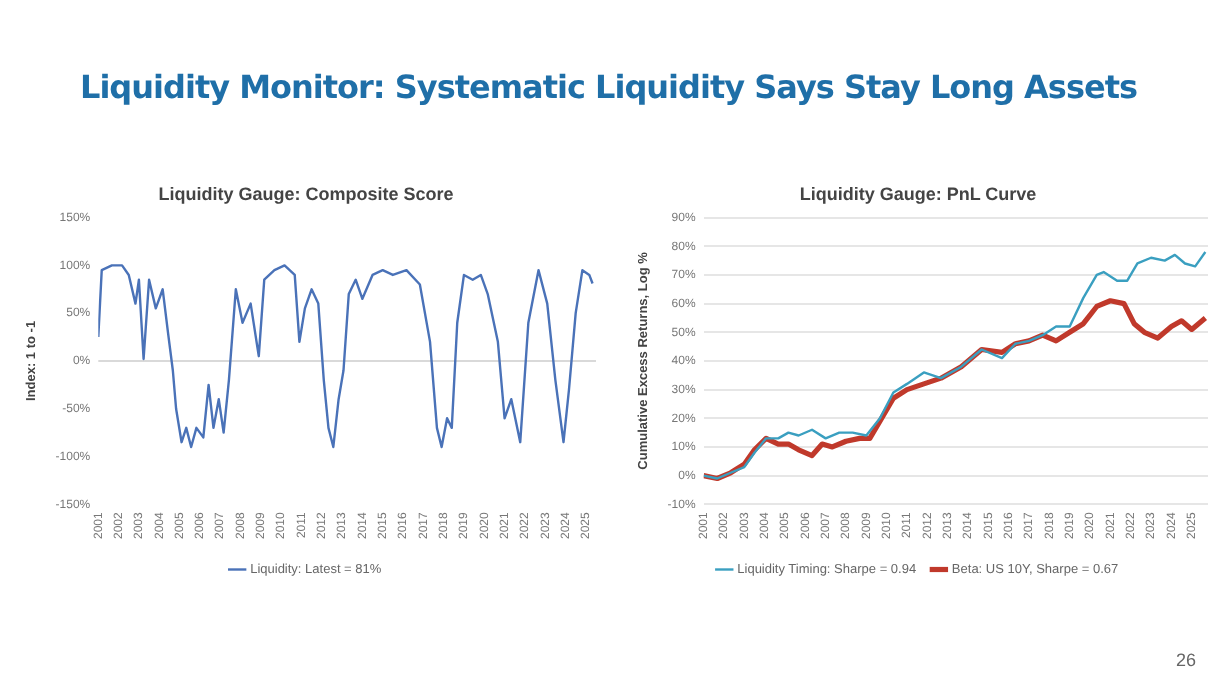 This screenshot has height=686, width=1224. What do you see at coordinates (608, 87) in the screenshot?
I see `text: Liquidity Monitor: Systematic Liquidity Says Stay Long Assets` at bounding box center [608, 87].